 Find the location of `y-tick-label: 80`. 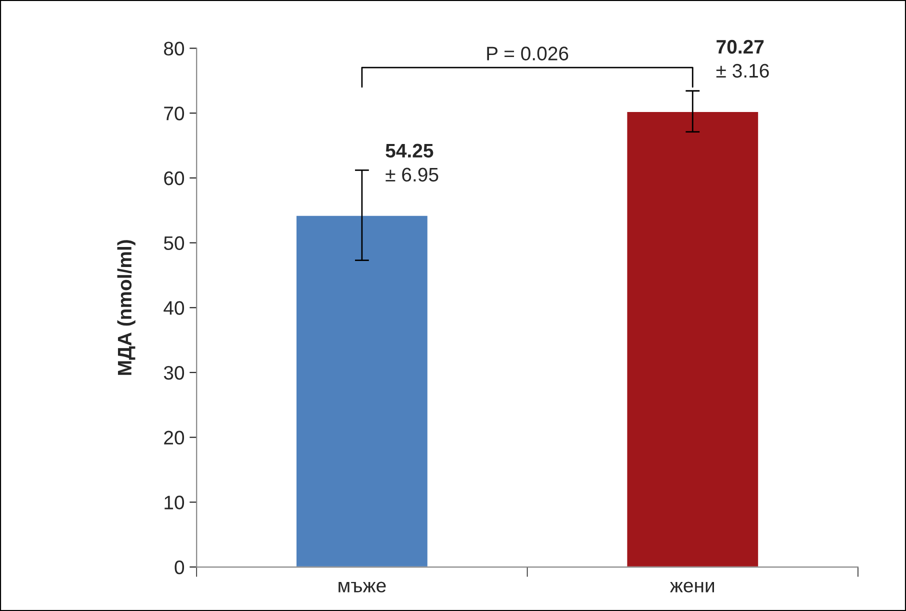

y-tick-label: 80 is located at coordinates (174, 49).